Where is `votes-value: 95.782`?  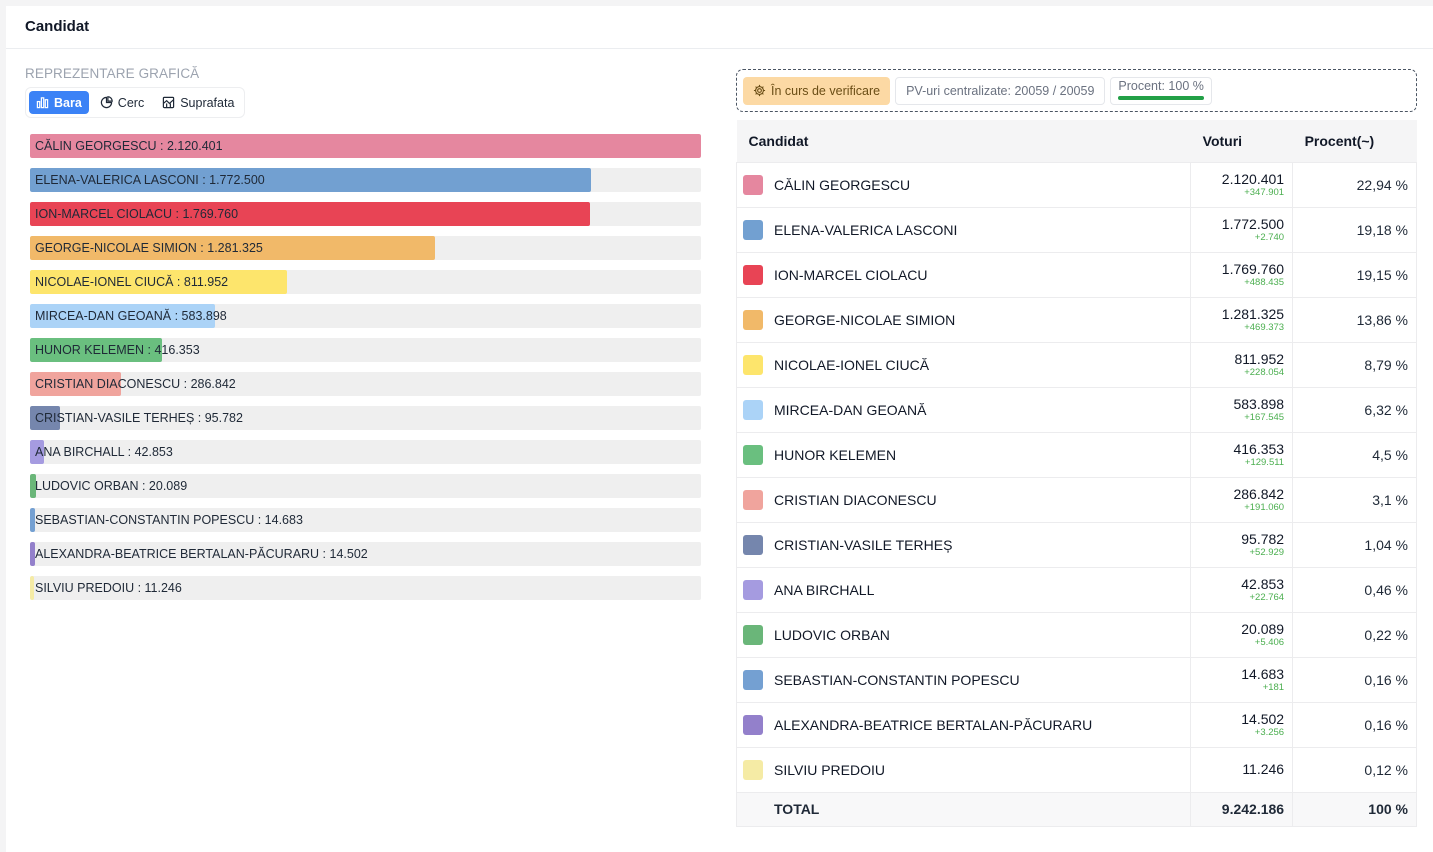
votes-value: 95.782 is located at coordinates (1263, 538).